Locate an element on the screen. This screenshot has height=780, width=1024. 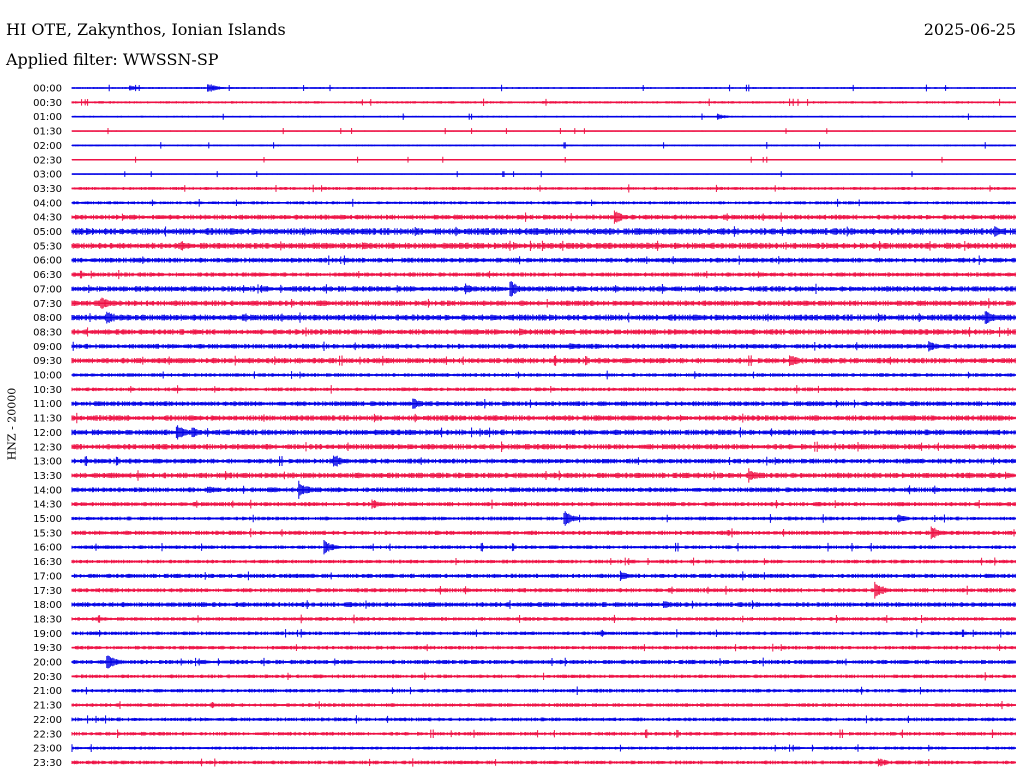
row-time-label: 22:00 is located at coordinates (47, 720).